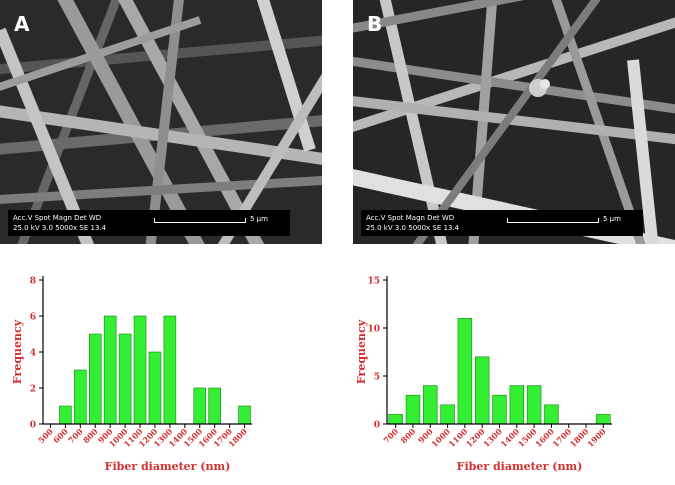 The image size is (675, 485). I want to click on y-tick-label: 4, so click(33, 354).